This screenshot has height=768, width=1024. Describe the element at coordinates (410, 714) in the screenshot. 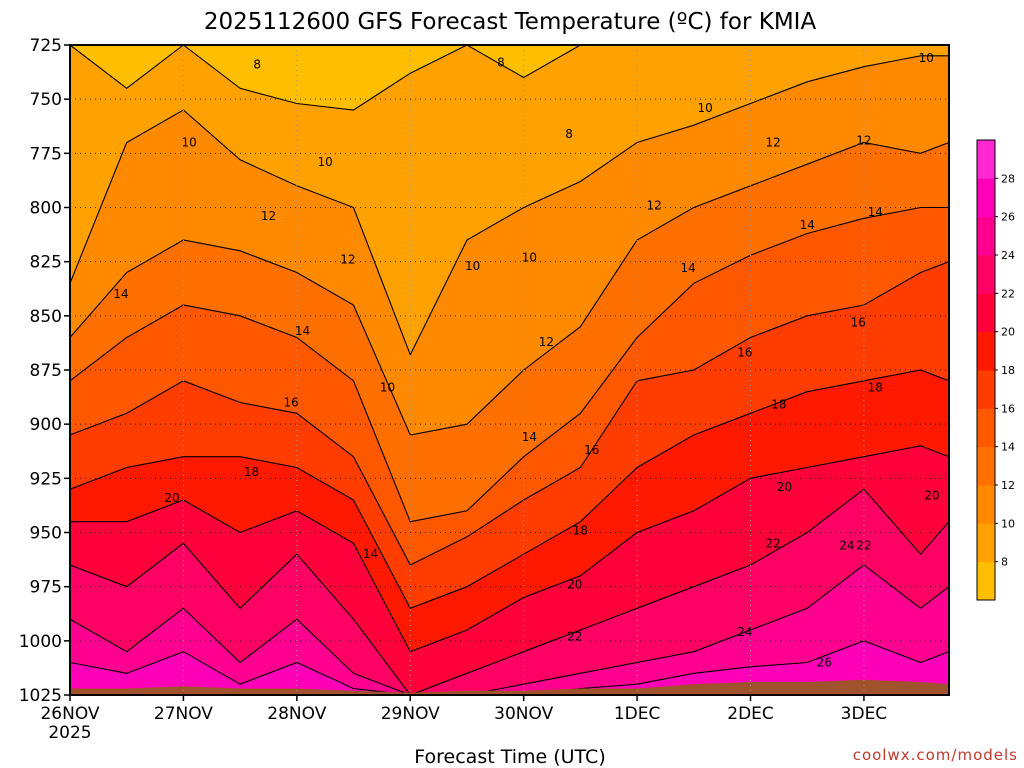

I see `x-tick-label: 29NOV` at that location.